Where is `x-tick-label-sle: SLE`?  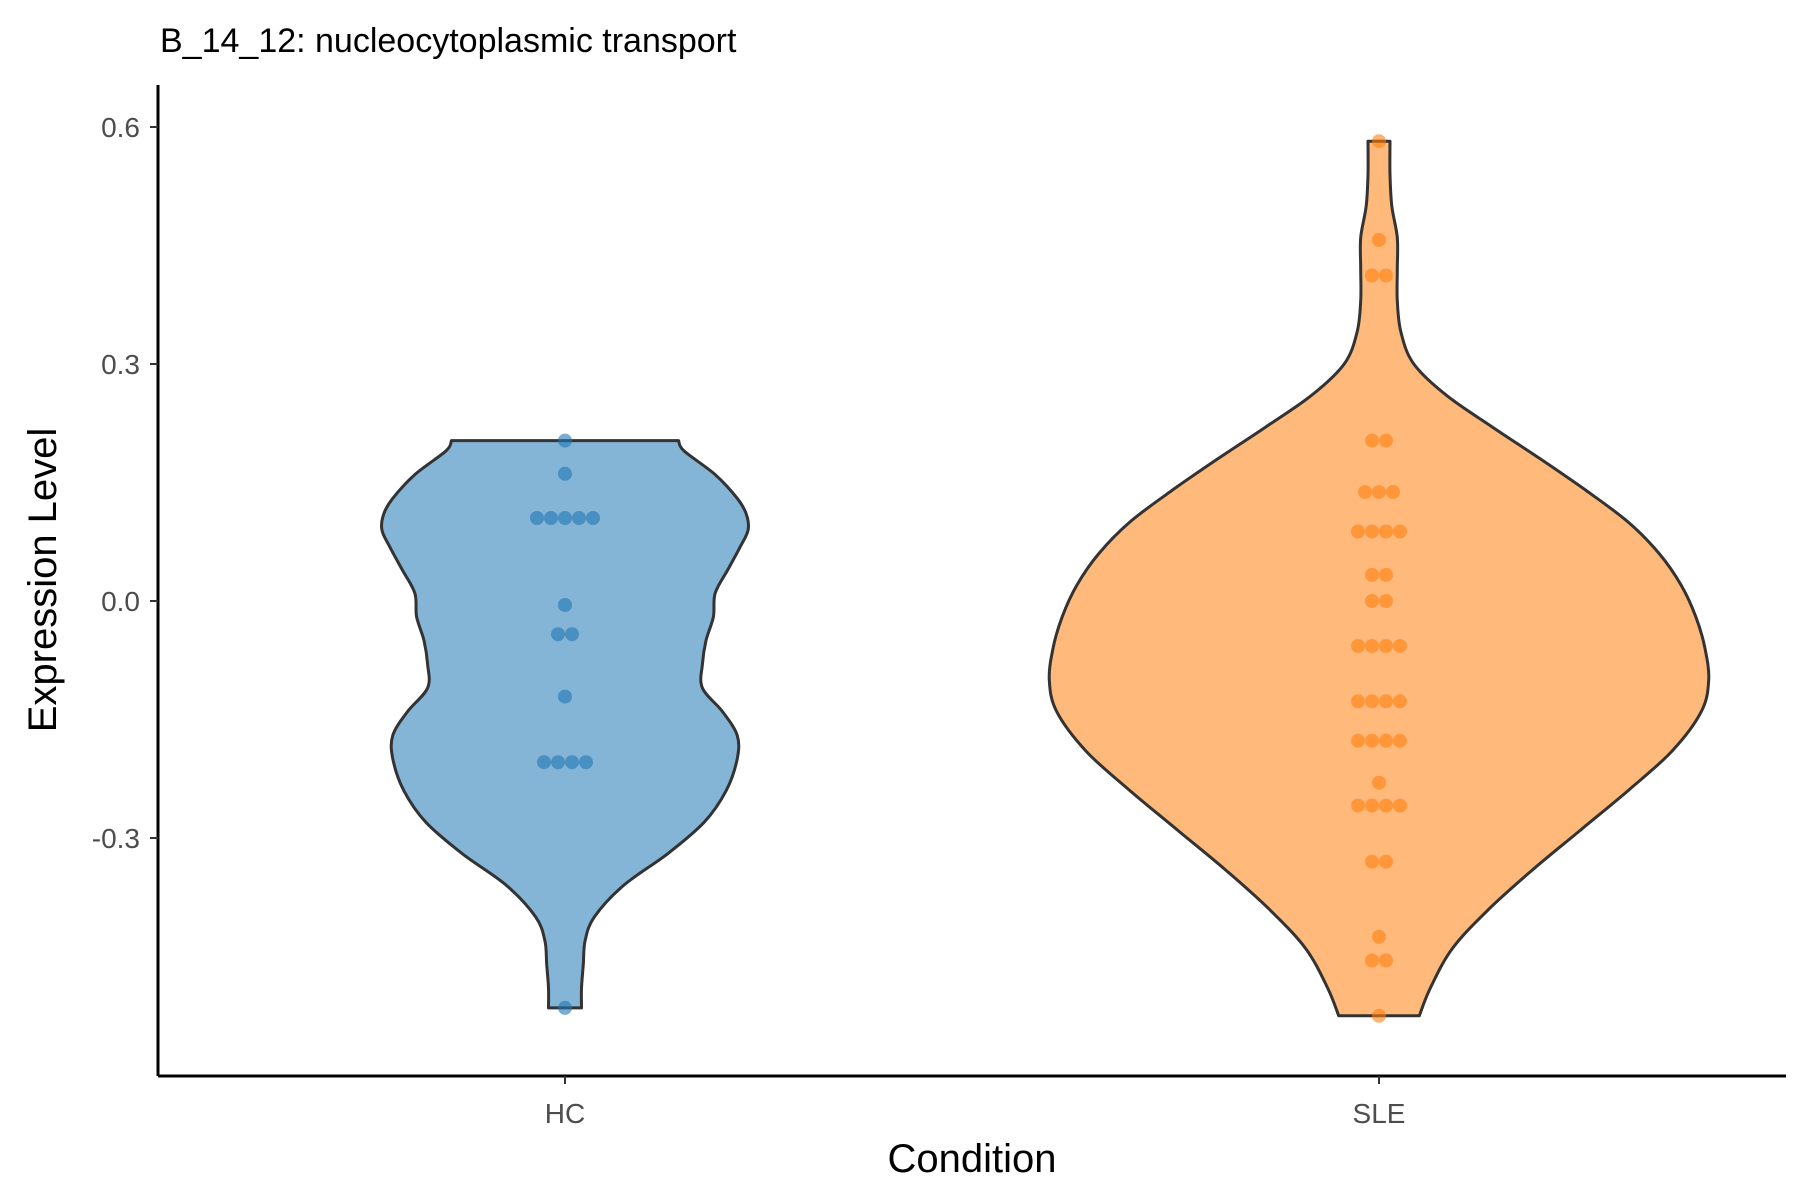 x-tick-label-sle: SLE is located at coordinates (1379, 1113).